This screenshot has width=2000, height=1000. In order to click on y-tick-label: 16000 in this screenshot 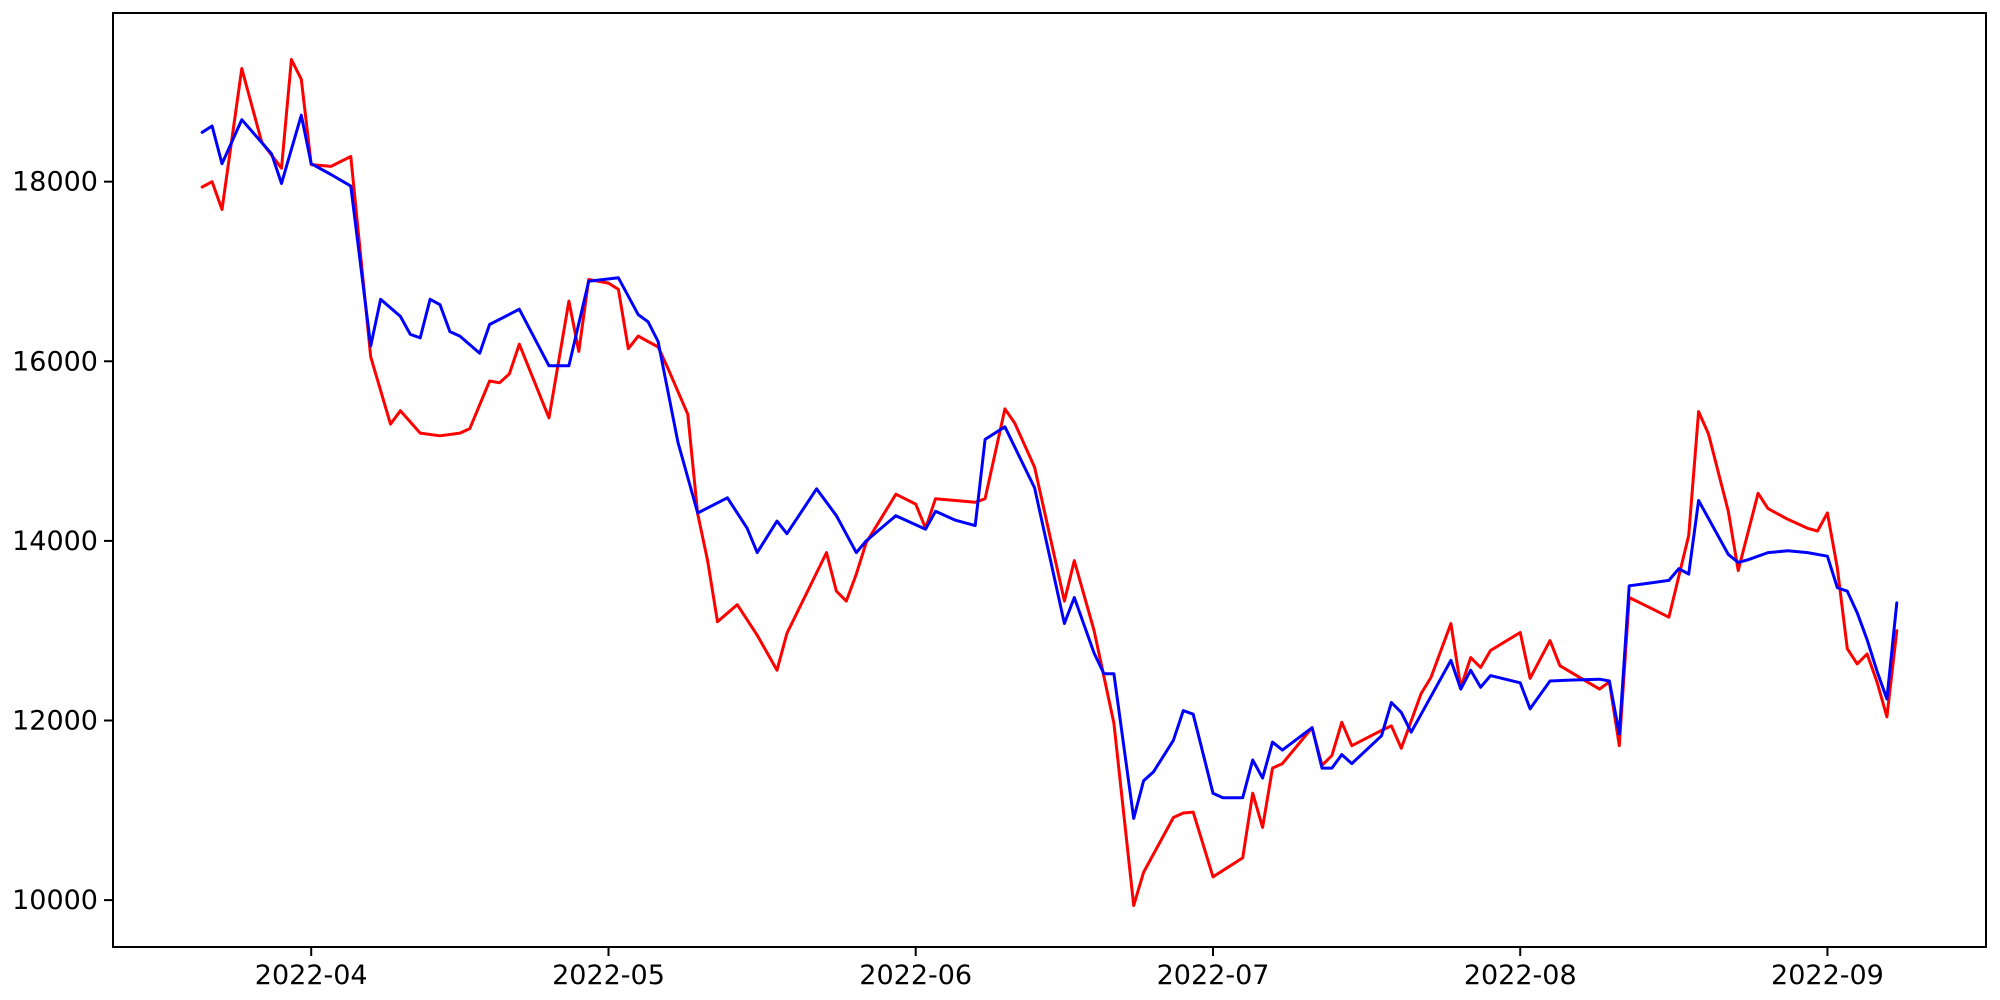, I will do `click(55, 361)`.